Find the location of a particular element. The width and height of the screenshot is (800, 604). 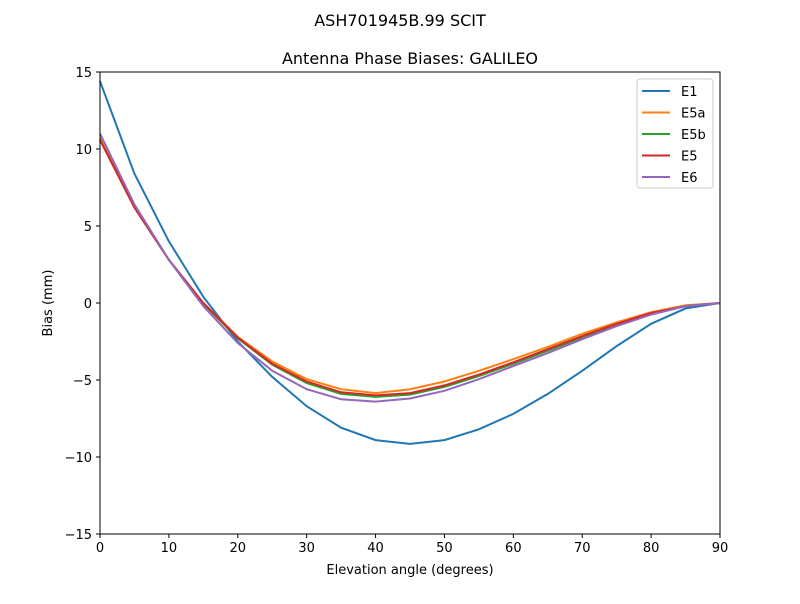

legend-box is located at coordinates (675, 133).